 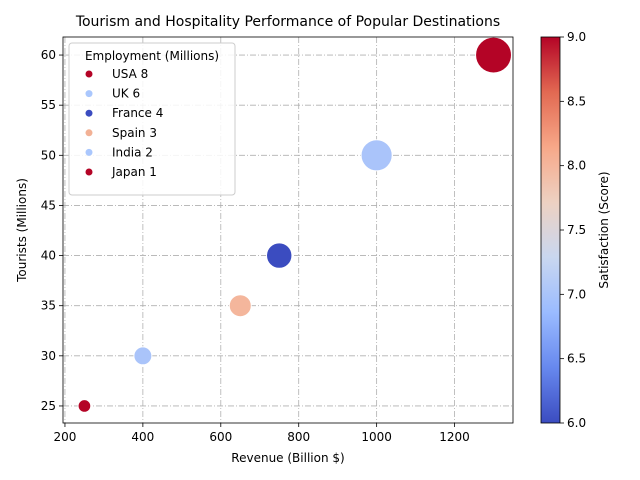 What do you see at coordinates (298, 437) in the screenshot?
I see `x-tick-label: 800` at bounding box center [298, 437].